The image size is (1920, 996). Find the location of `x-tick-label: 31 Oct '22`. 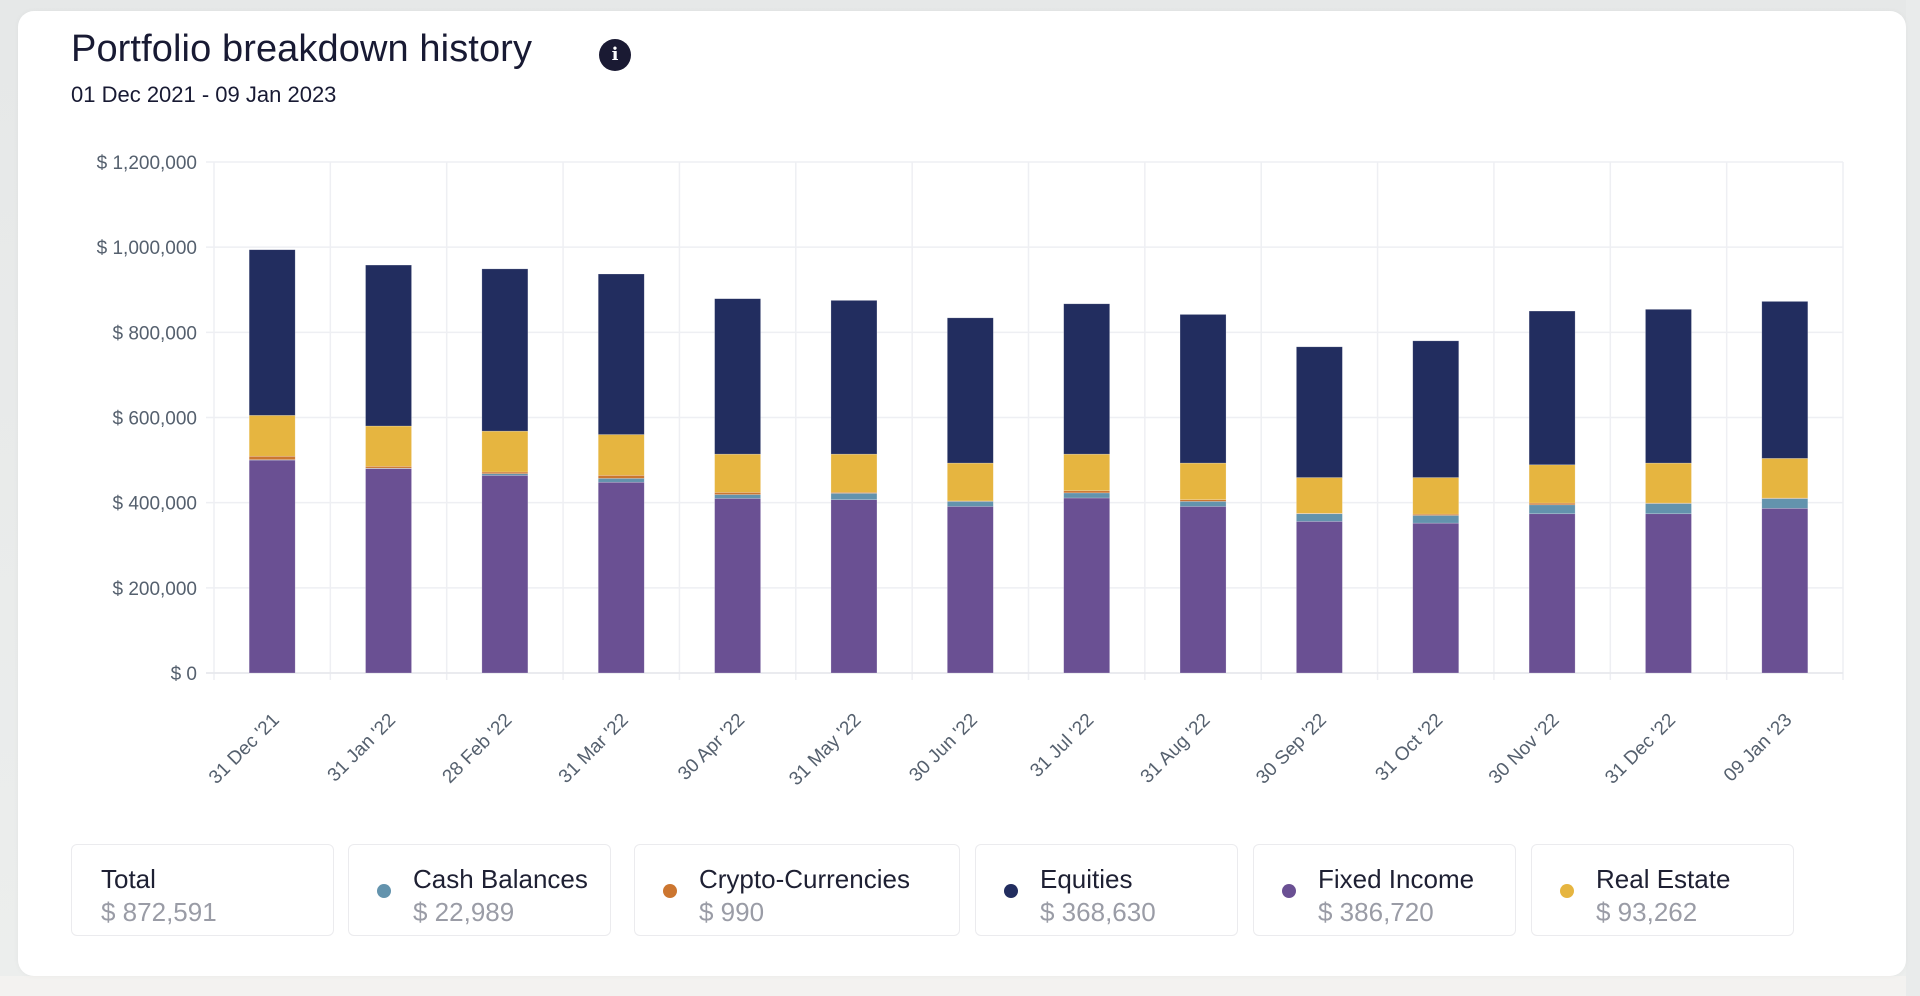

x-tick-label: 31 Oct '22 is located at coordinates (1410, 748).